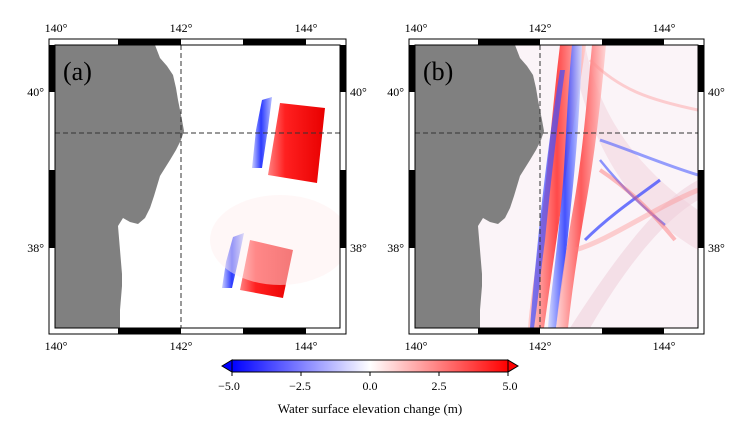 This screenshot has width=750, height=441. I want to click on panel-b-lon-tick-144: 144°, so click(664, 28).